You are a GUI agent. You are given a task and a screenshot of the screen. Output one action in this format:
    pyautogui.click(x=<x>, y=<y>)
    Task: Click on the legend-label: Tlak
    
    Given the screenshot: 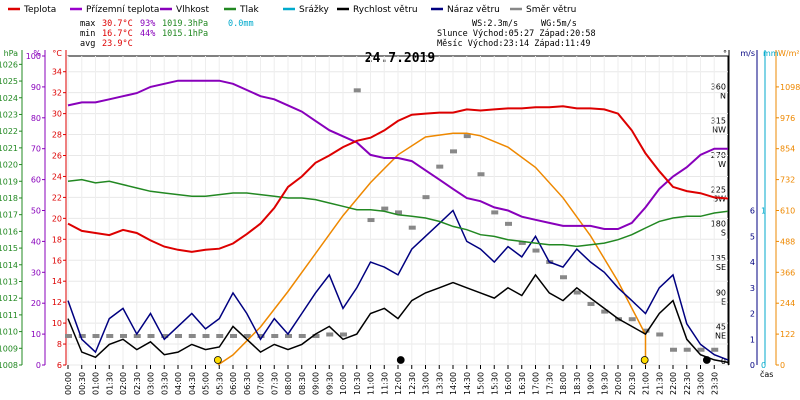 What is the action you would take?
    pyautogui.click(x=249, y=10)
    